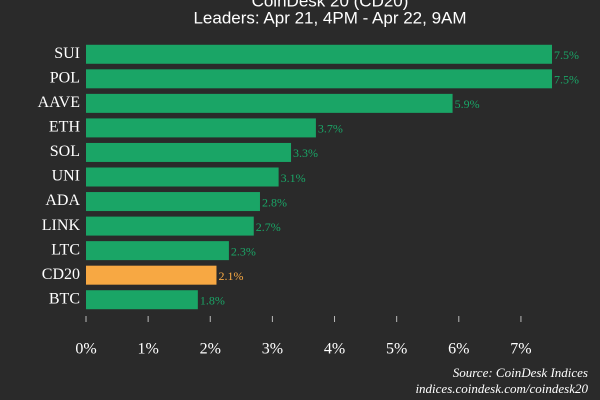 The width and height of the screenshot is (600, 400). I want to click on x-tick-label: 7%, so click(520, 349).